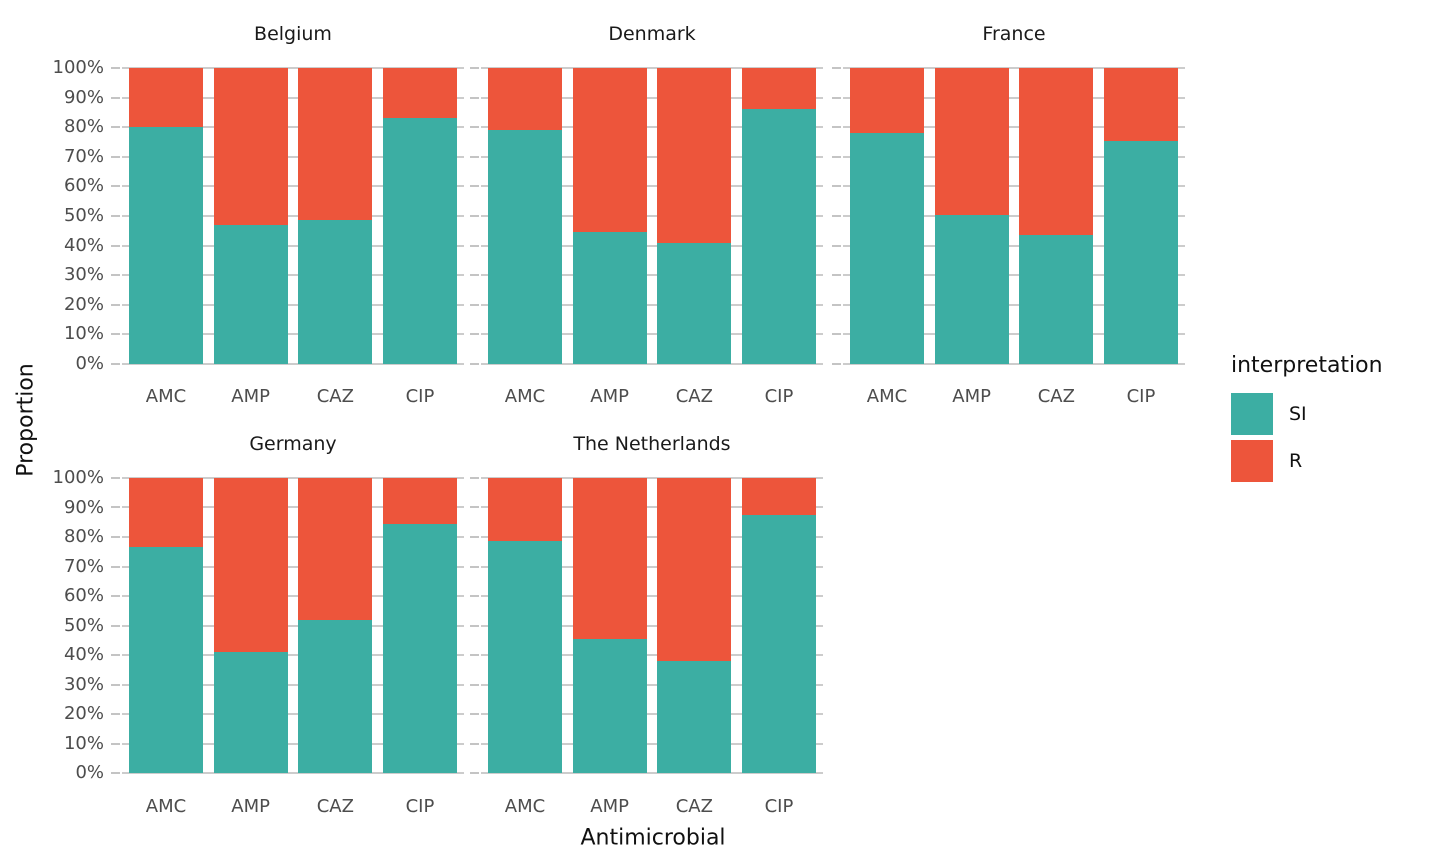 This screenshot has width=1440, height=864. What do you see at coordinates (83, 127) in the screenshot?
I see `y-tick-label: 80%` at bounding box center [83, 127].